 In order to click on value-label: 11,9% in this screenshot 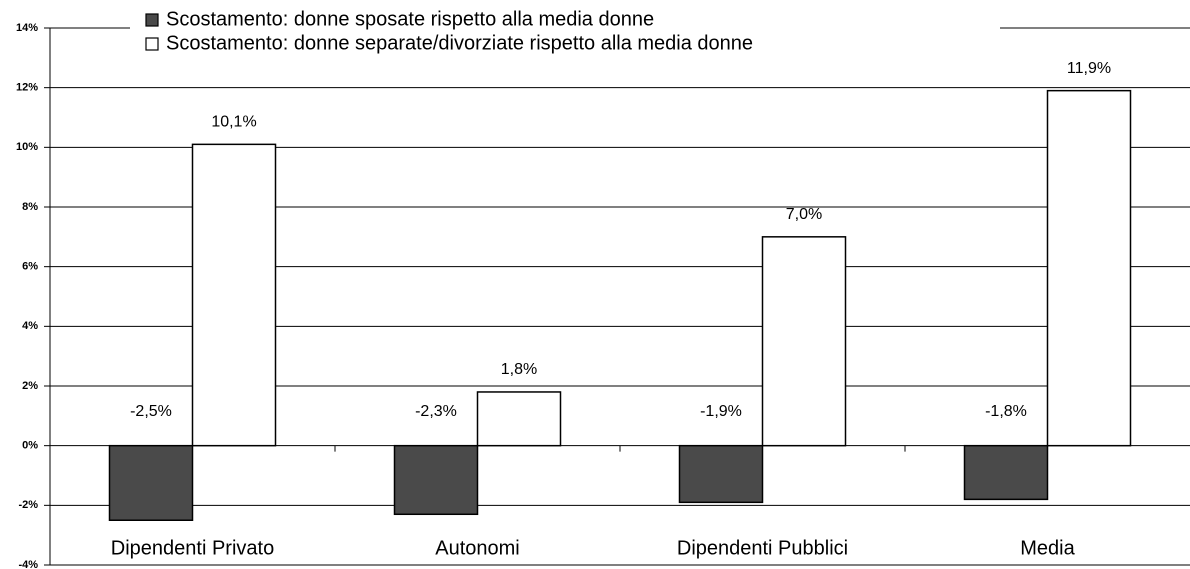, I will do `click(1089, 68)`.